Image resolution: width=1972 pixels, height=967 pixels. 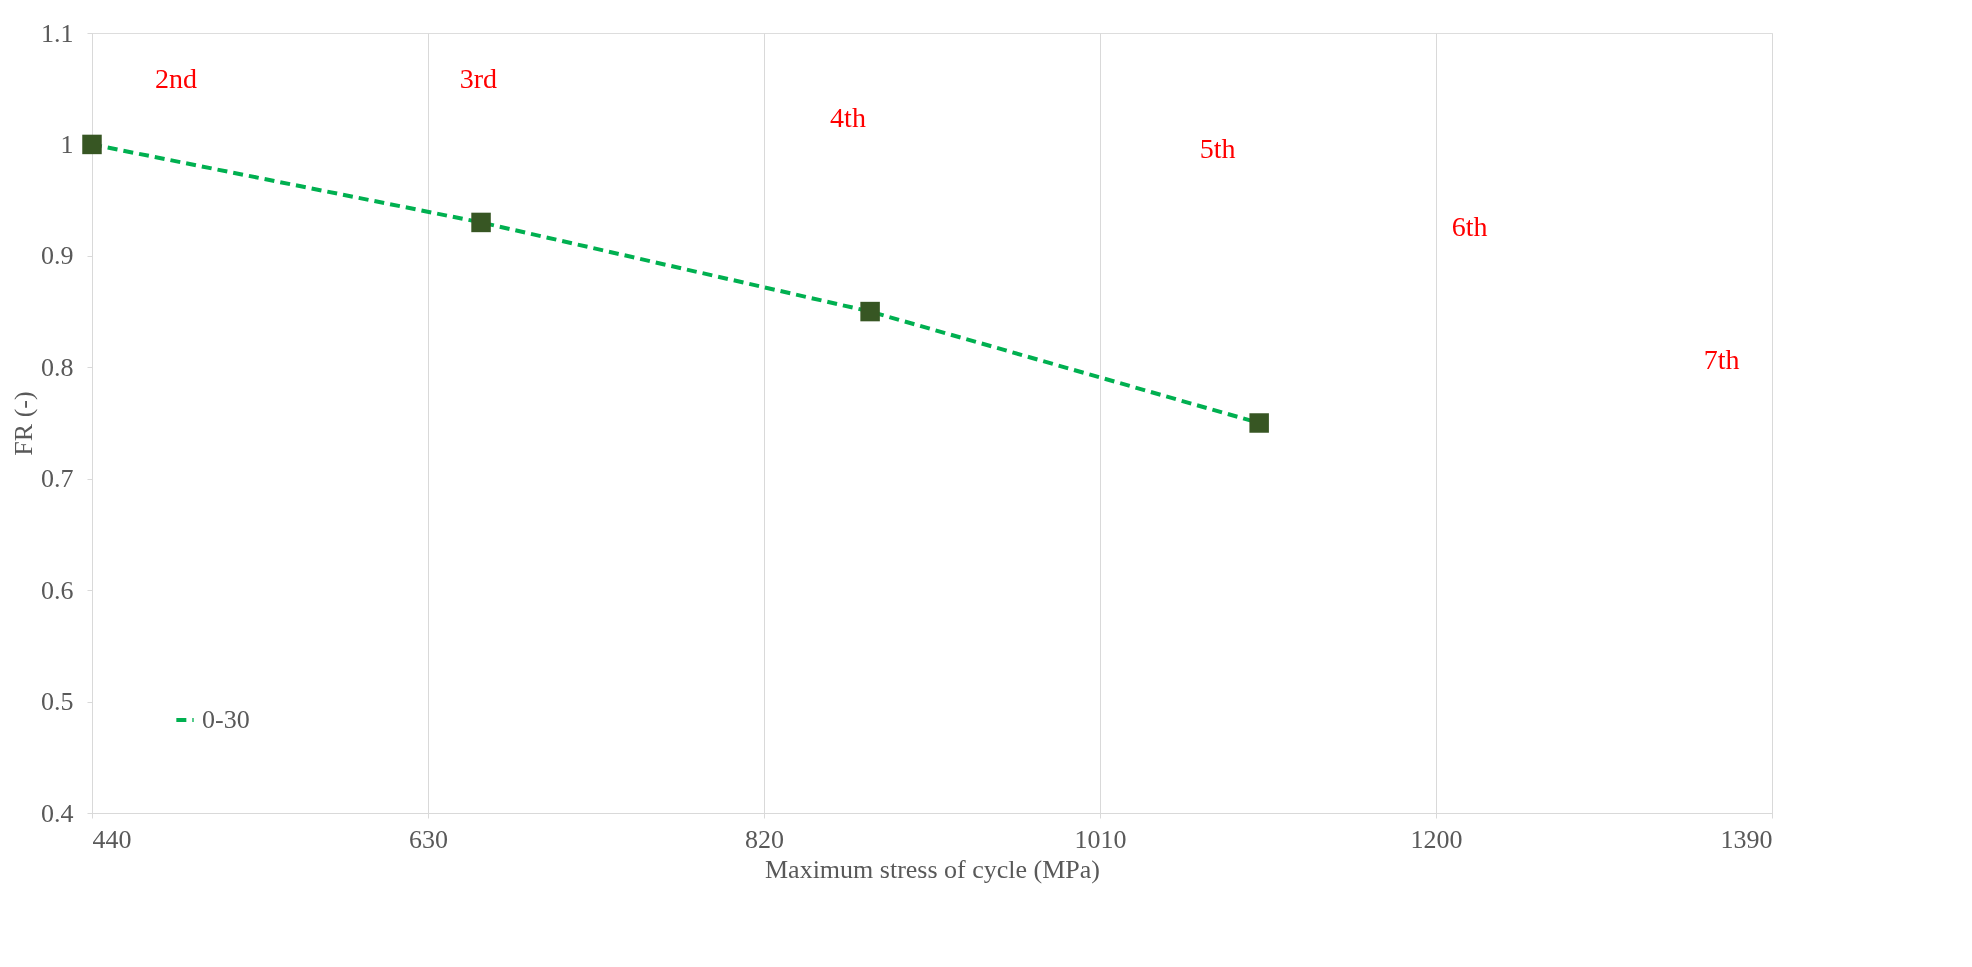 What do you see at coordinates (226, 719) in the screenshot?
I see `legend-label: 0-30` at bounding box center [226, 719].